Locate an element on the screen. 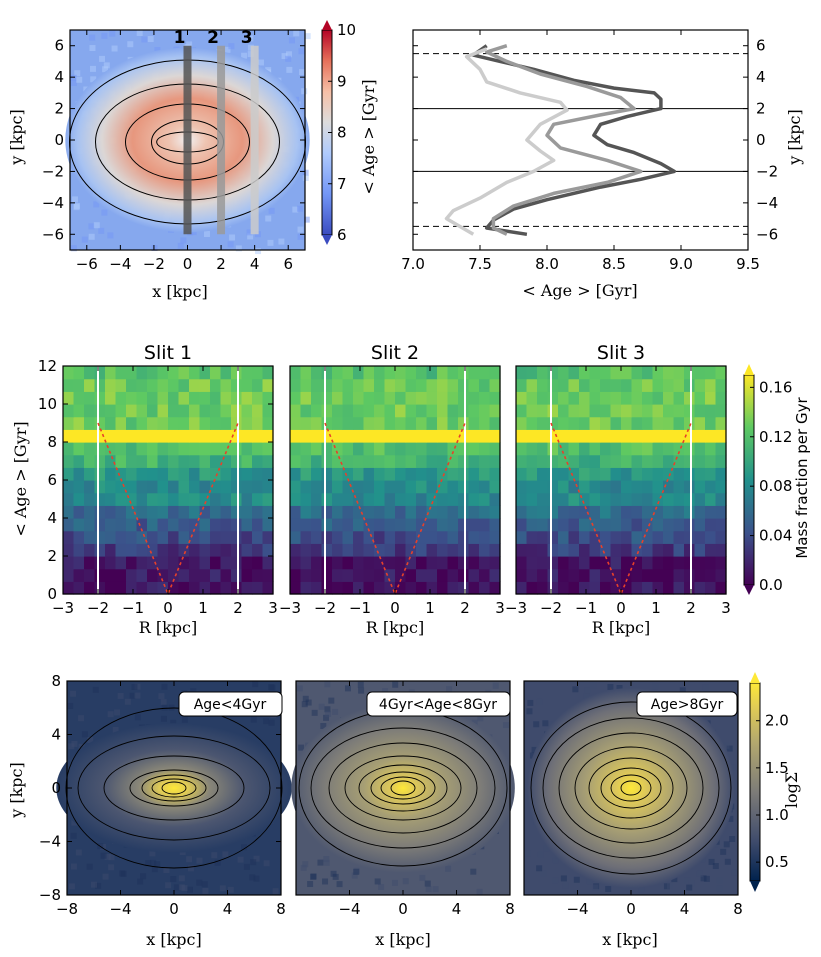 The width and height of the screenshot is (821, 957). dens-1-map is located at coordinates (174, 788).